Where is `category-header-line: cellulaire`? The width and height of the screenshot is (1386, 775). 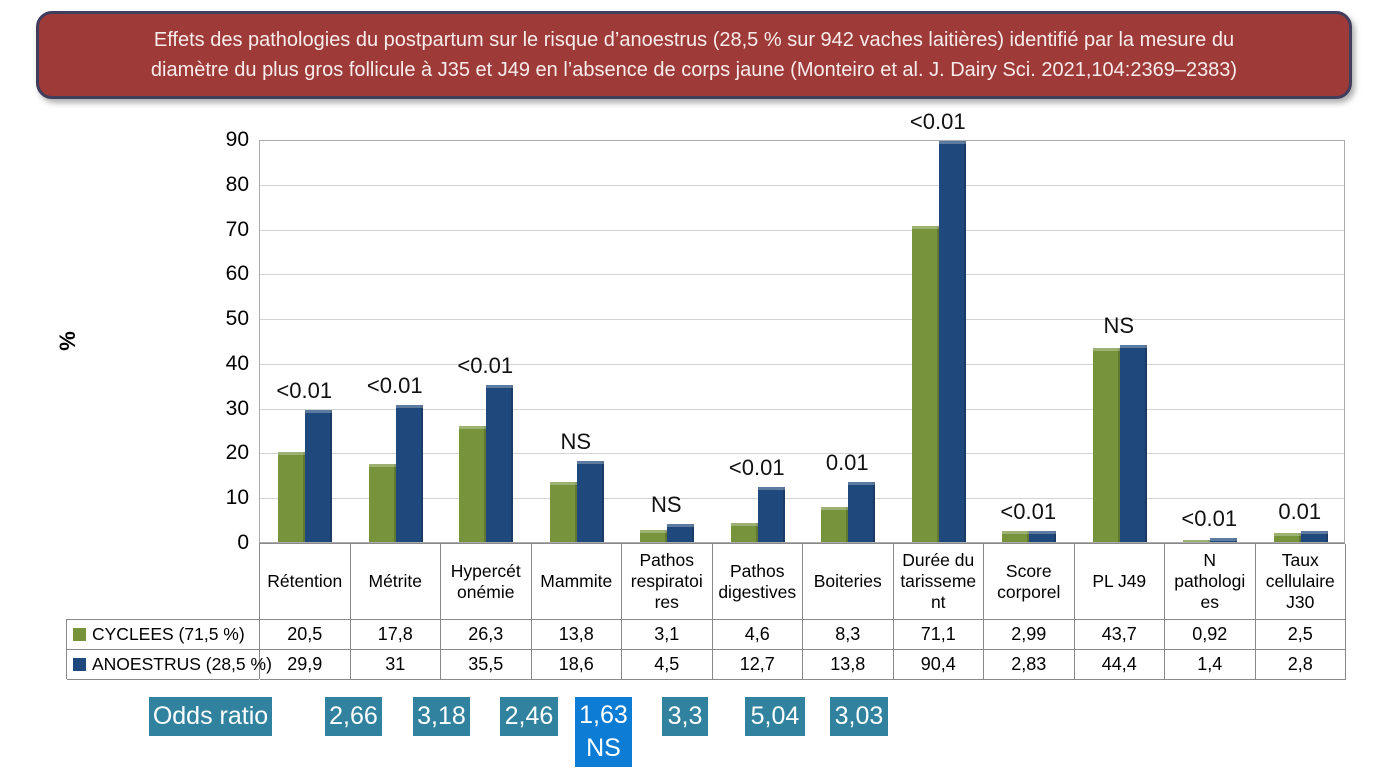
category-header-line: cellulaire is located at coordinates (1300, 581).